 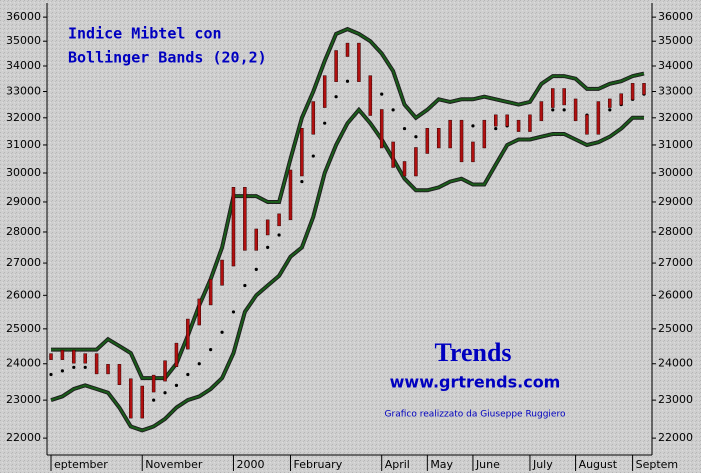 What do you see at coordinates (475, 415) in the screenshot?
I see `credit: Grafico realizzato da Giuseppe Ruggiero` at bounding box center [475, 415].